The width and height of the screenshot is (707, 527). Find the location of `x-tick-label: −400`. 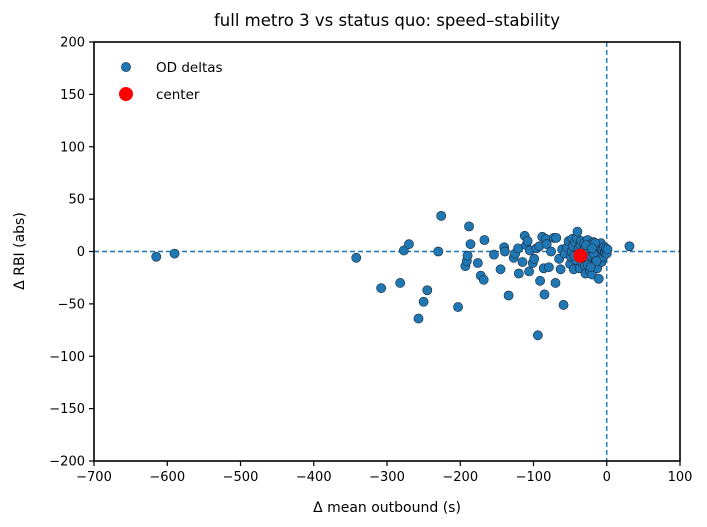

x-tick-label: −400 is located at coordinates (314, 477).